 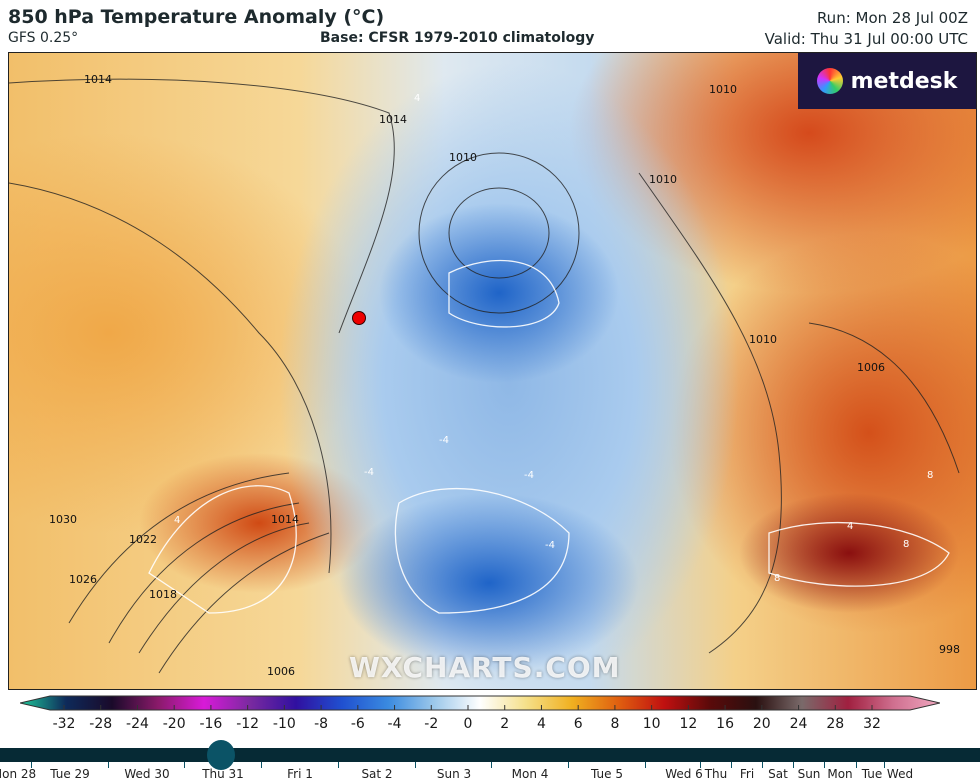 What do you see at coordinates (457, 38) in the screenshot?
I see `base-label: Base: CFSR 1979-2010 climatology` at bounding box center [457, 38].